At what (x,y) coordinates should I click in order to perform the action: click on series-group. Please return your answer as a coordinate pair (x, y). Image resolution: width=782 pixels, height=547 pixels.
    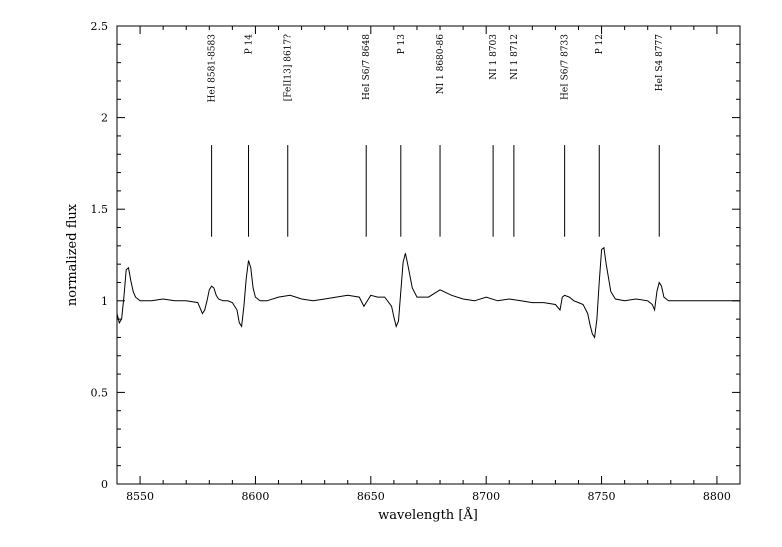
    Looking at the image, I should click on (428, 292).